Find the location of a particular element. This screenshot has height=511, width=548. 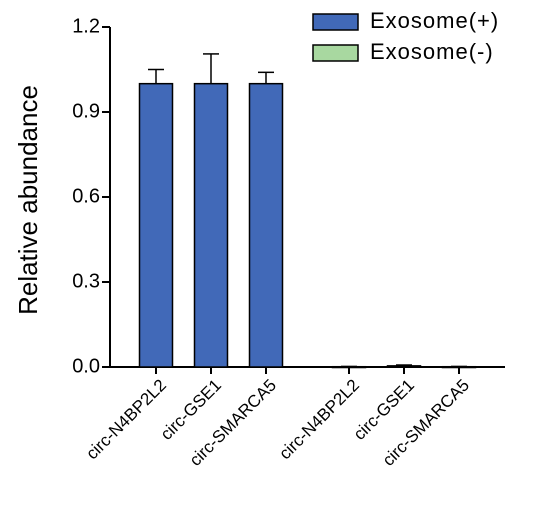

y-tick-label: 1.2 is located at coordinates (86, 26).